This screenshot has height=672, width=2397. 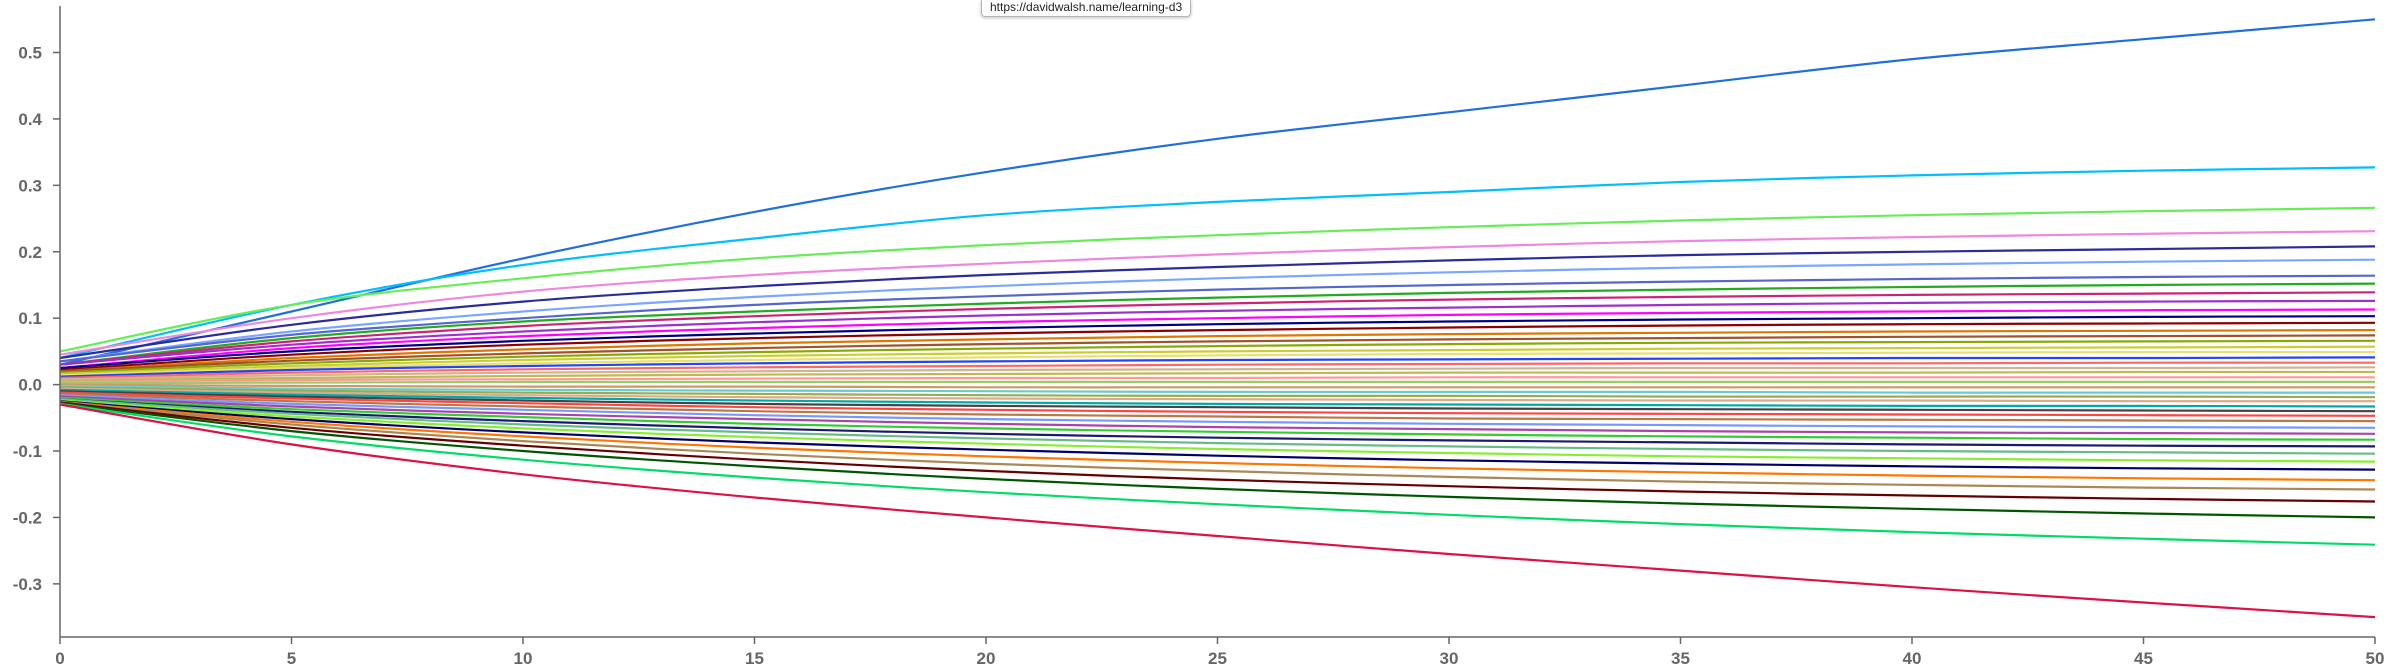 What do you see at coordinates (27, 517) in the screenshot?
I see `y-tick-label: -0.2` at bounding box center [27, 517].